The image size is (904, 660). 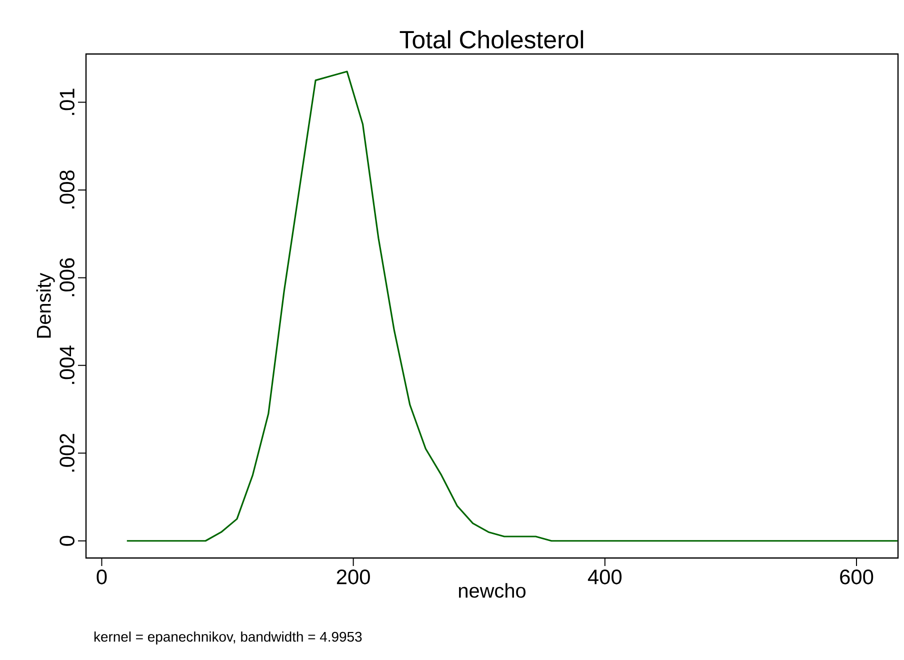 What do you see at coordinates (101, 577) in the screenshot?
I see `x-tick-label: 0` at bounding box center [101, 577].